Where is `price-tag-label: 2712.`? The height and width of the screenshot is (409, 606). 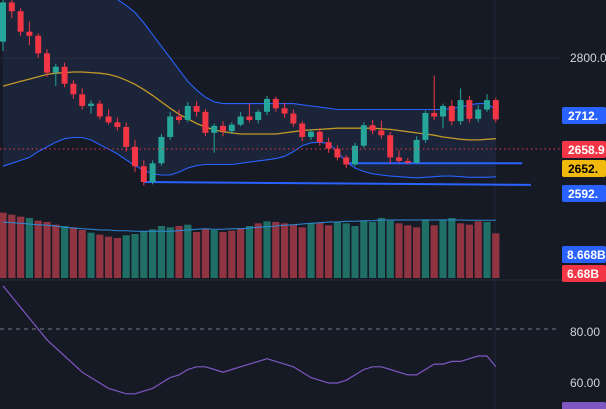 price-tag-label: 2712. is located at coordinates (583, 116).